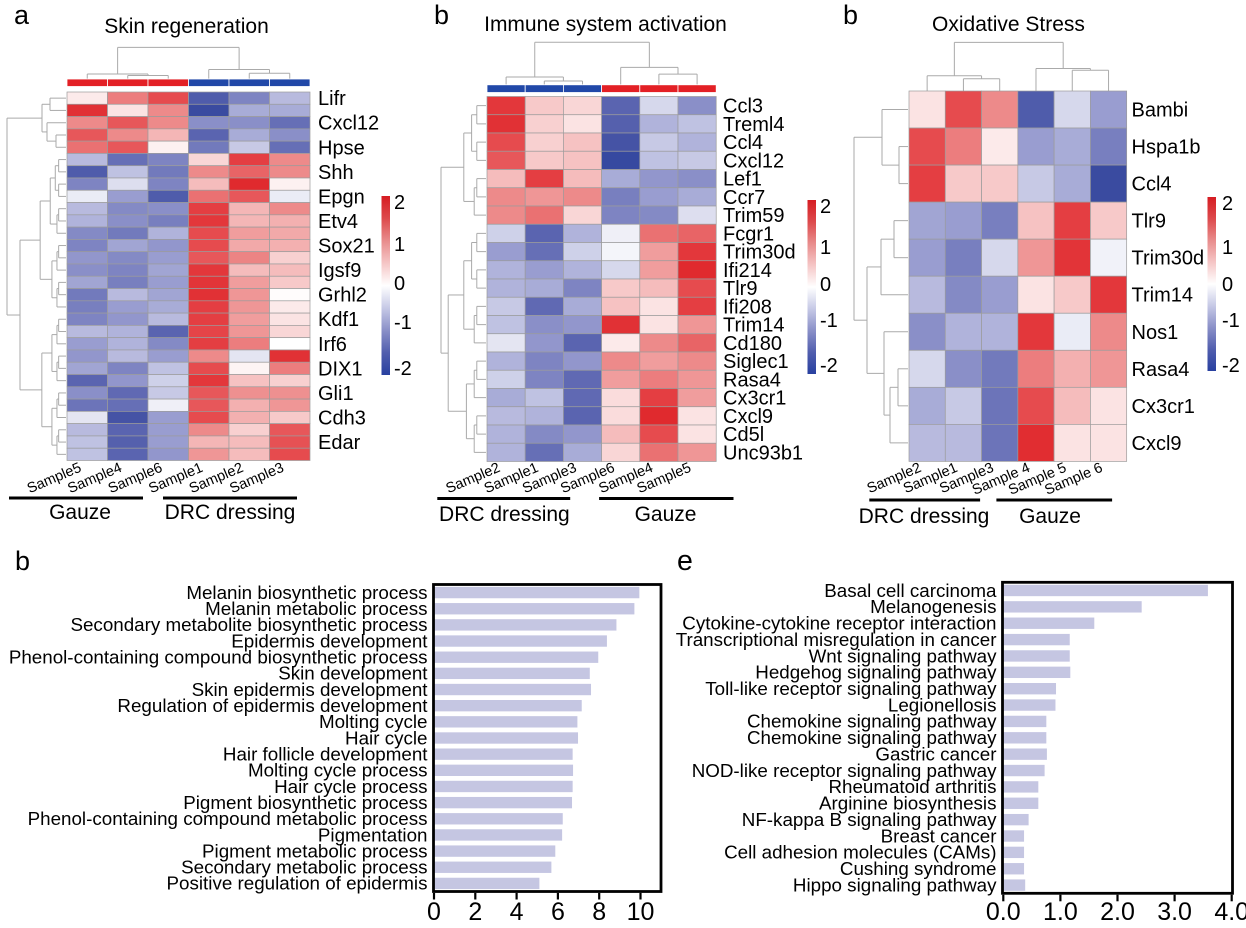 This screenshot has width=1246, height=928. What do you see at coordinates (341, 197) in the screenshot?
I see `svg-text: Epgn` at bounding box center [341, 197].